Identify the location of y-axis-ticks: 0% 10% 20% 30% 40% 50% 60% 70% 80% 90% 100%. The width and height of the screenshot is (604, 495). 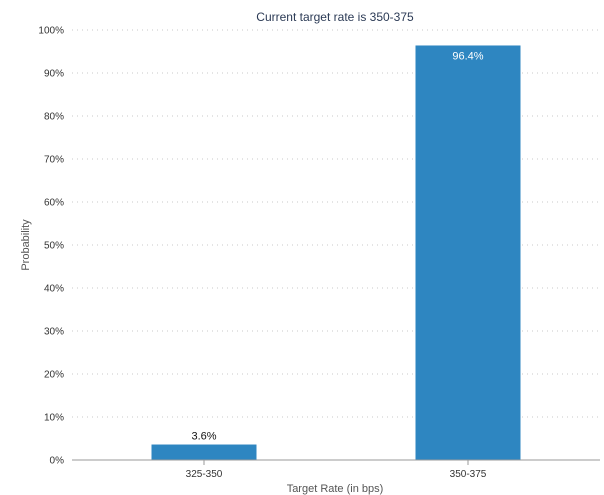
(51, 246).